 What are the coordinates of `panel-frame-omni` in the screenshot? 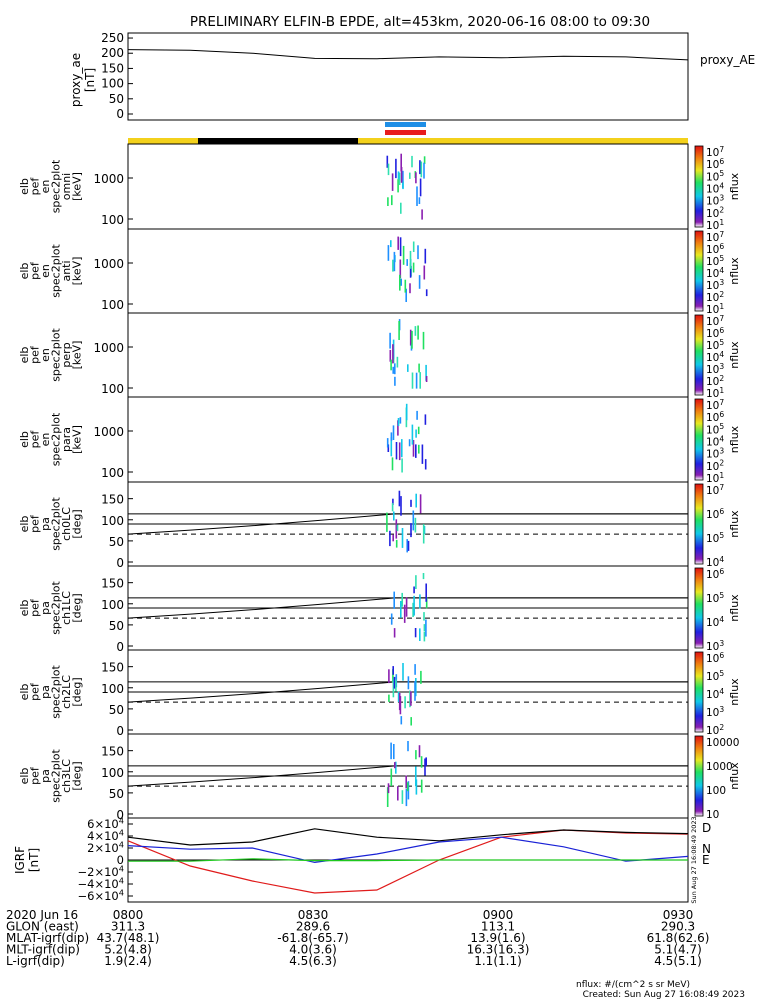 It's located at (408, 186).